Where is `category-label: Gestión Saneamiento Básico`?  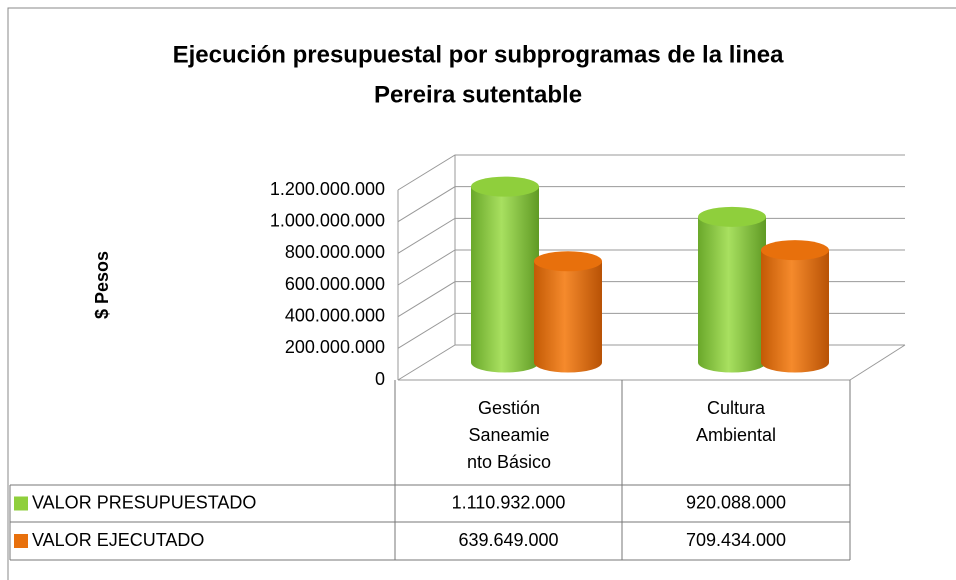
category-label: Gestión Saneamiento Básico is located at coordinates (509, 435).